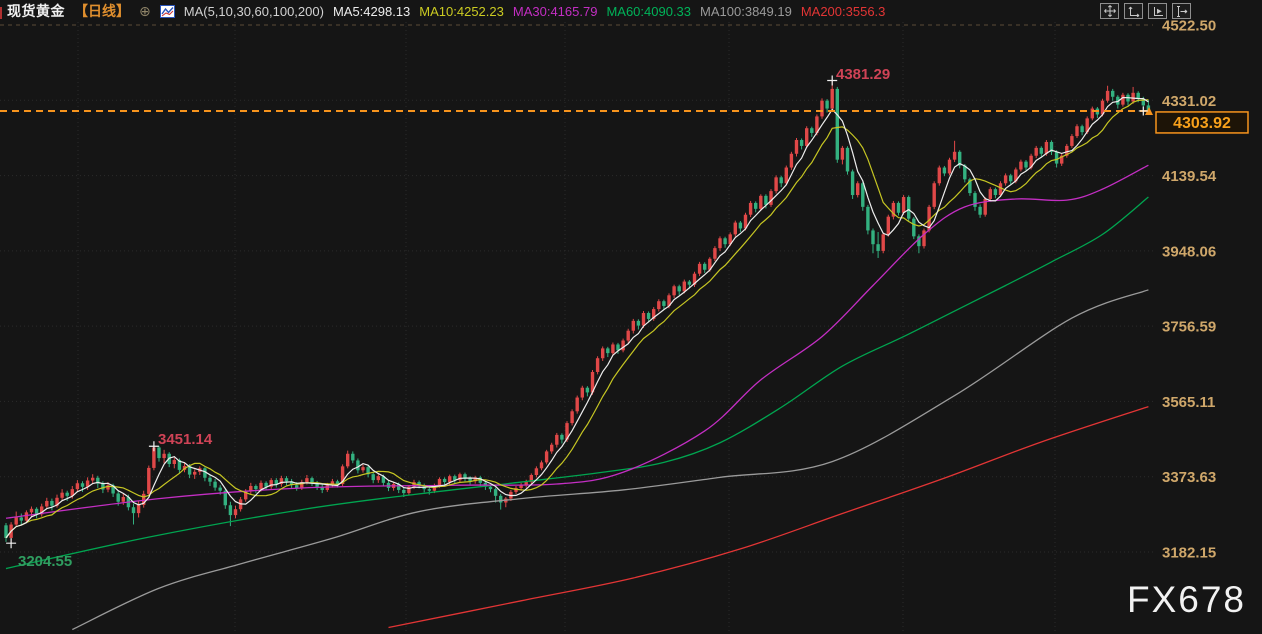 The image size is (1262, 634). What do you see at coordinates (1189, 101) in the screenshot?
I see `y-axis-label: 4331.02` at bounding box center [1189, 101].